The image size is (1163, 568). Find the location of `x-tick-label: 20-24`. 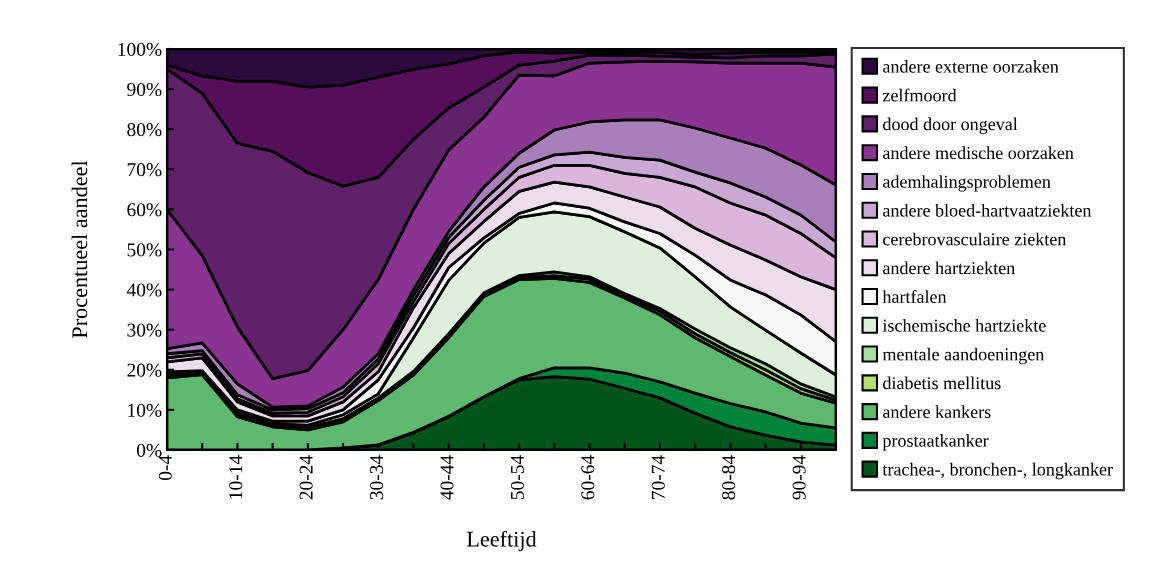

x-tick-label: 20-24 is located at coordinates (306, 477).